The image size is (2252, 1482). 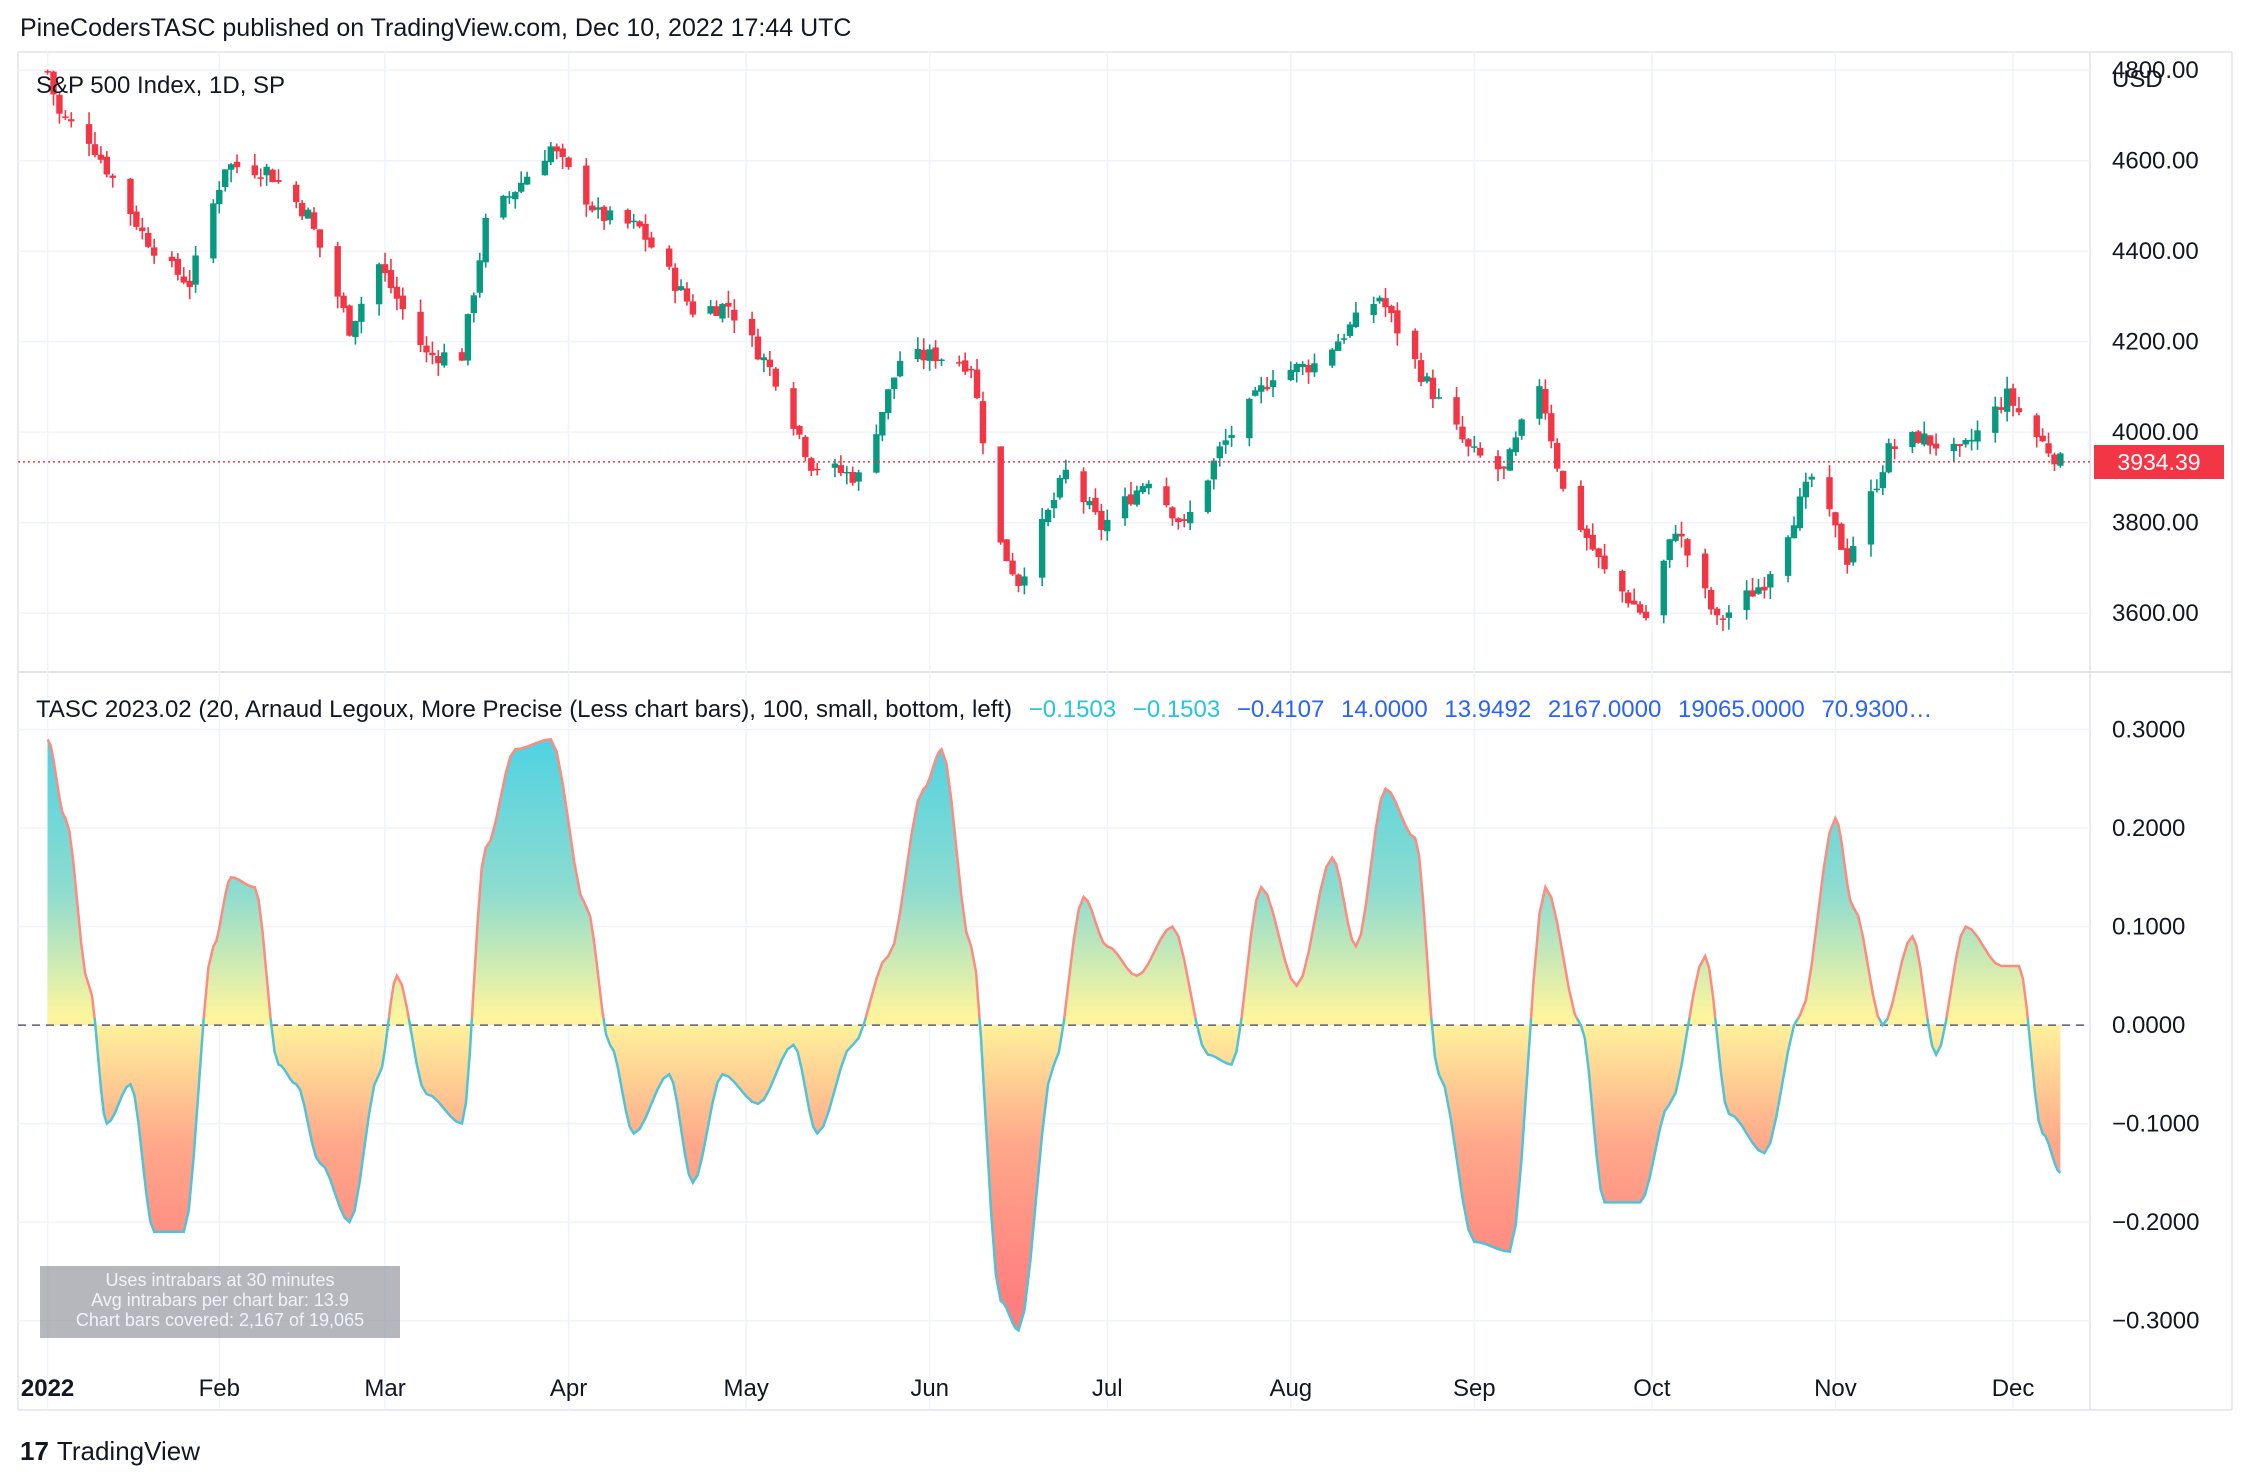 What do you see at coordinates (2155, 1321) in the screenshot?
I see `indicator-tick-6: −0.3000` at bounding box center [2155, 1321].